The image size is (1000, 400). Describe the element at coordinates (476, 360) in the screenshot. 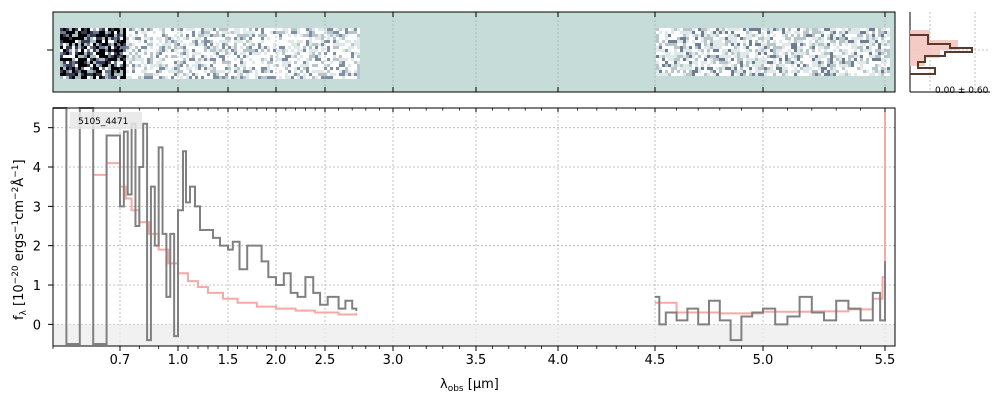

I see `x-tick-label: 3.5` at that location.